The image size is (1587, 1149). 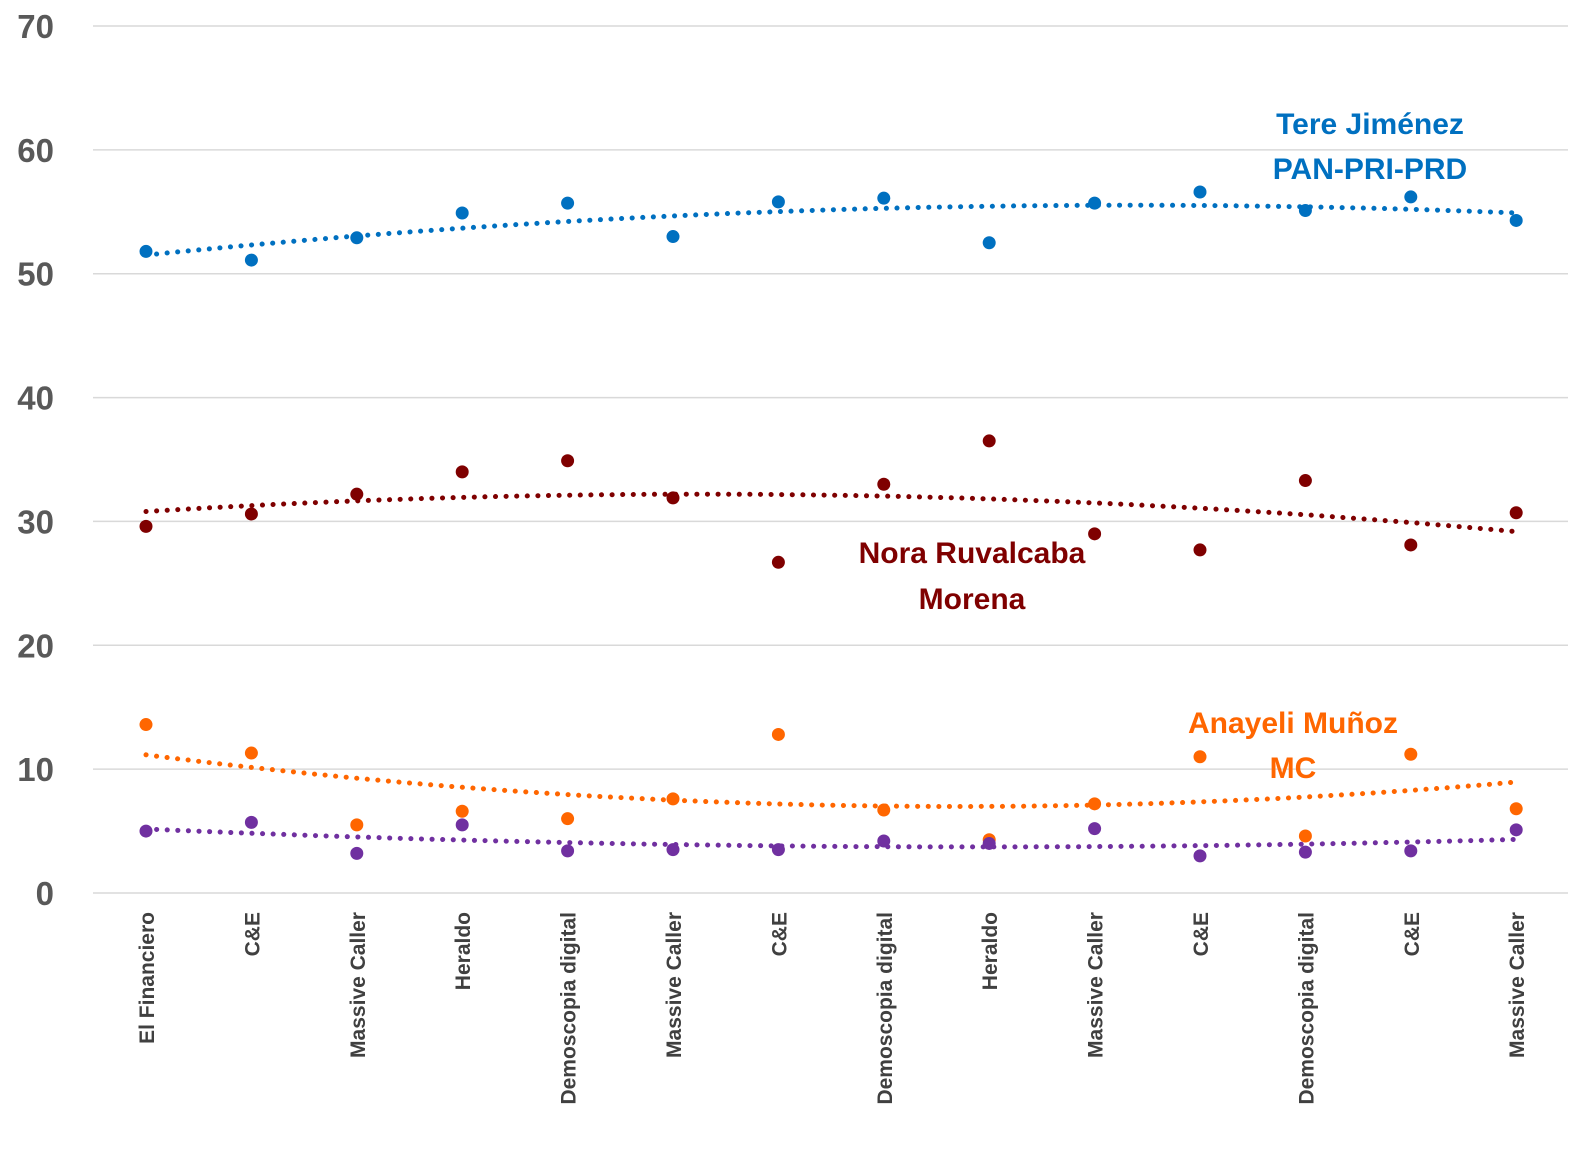 What do you see at coordinates (35, 645) in the screenshot?
I see `y-tick-label: 20` at bounding box center [35, 645].